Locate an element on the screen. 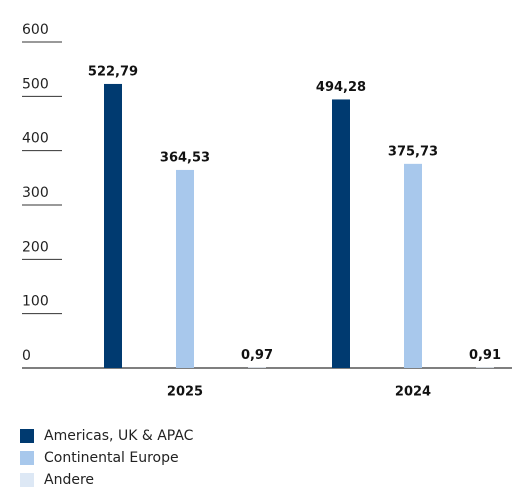 This screenshot has width=512, height=494. legend-label: Andere is located at coordinates (69, 480).